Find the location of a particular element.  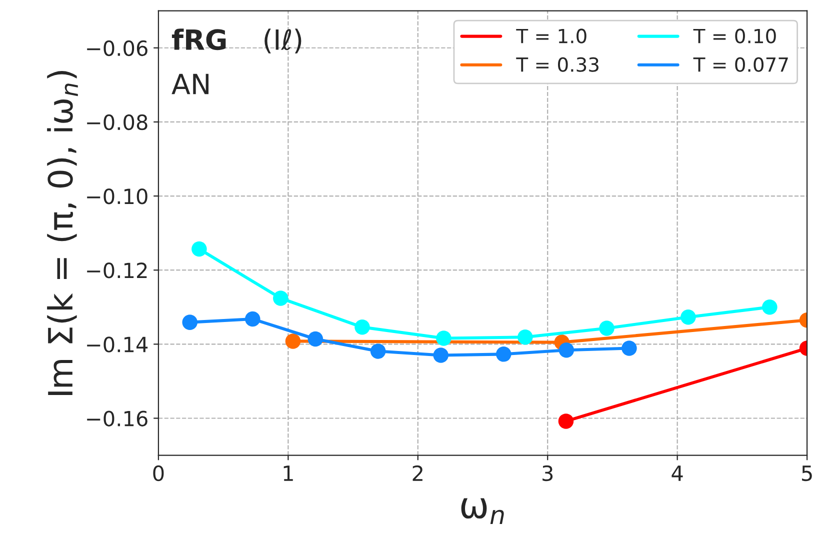

x-tick-label: 4 is located at coordinates (677, 473).